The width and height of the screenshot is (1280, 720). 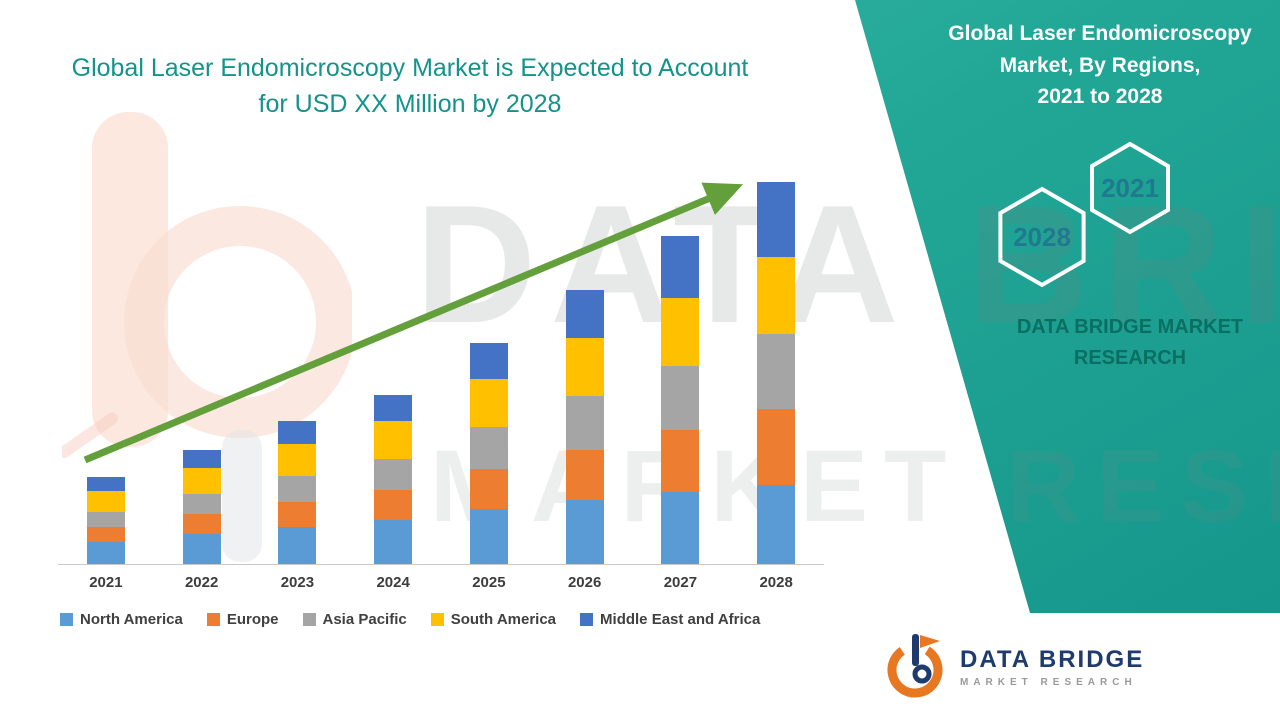 I want to click on x-axis-label: 2028, so click(x=776, y=582).